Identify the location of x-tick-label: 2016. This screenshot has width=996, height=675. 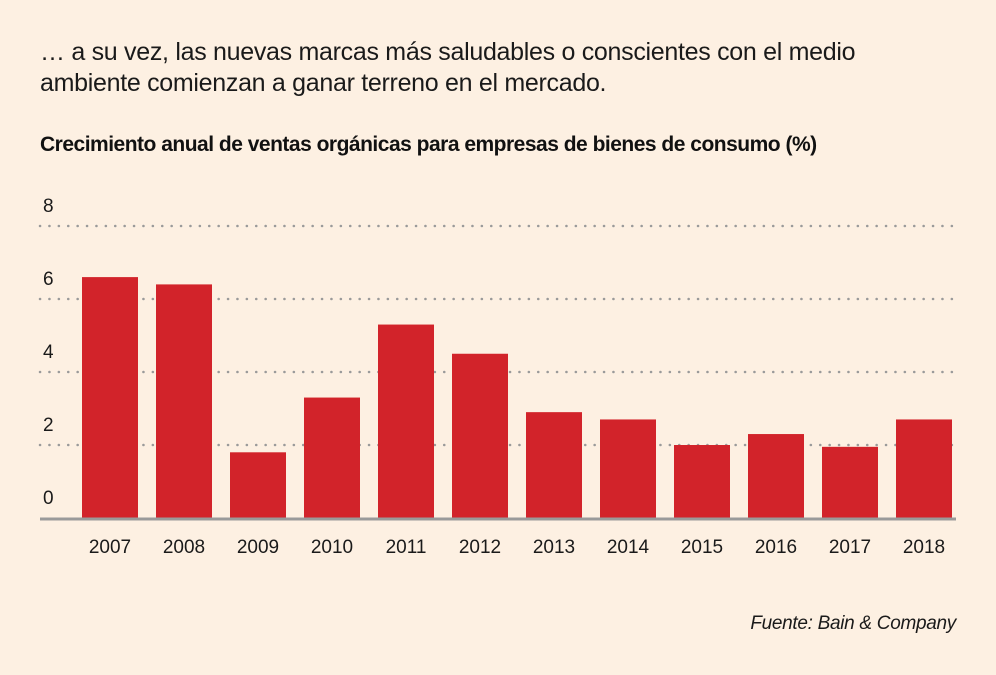
(776, 547).